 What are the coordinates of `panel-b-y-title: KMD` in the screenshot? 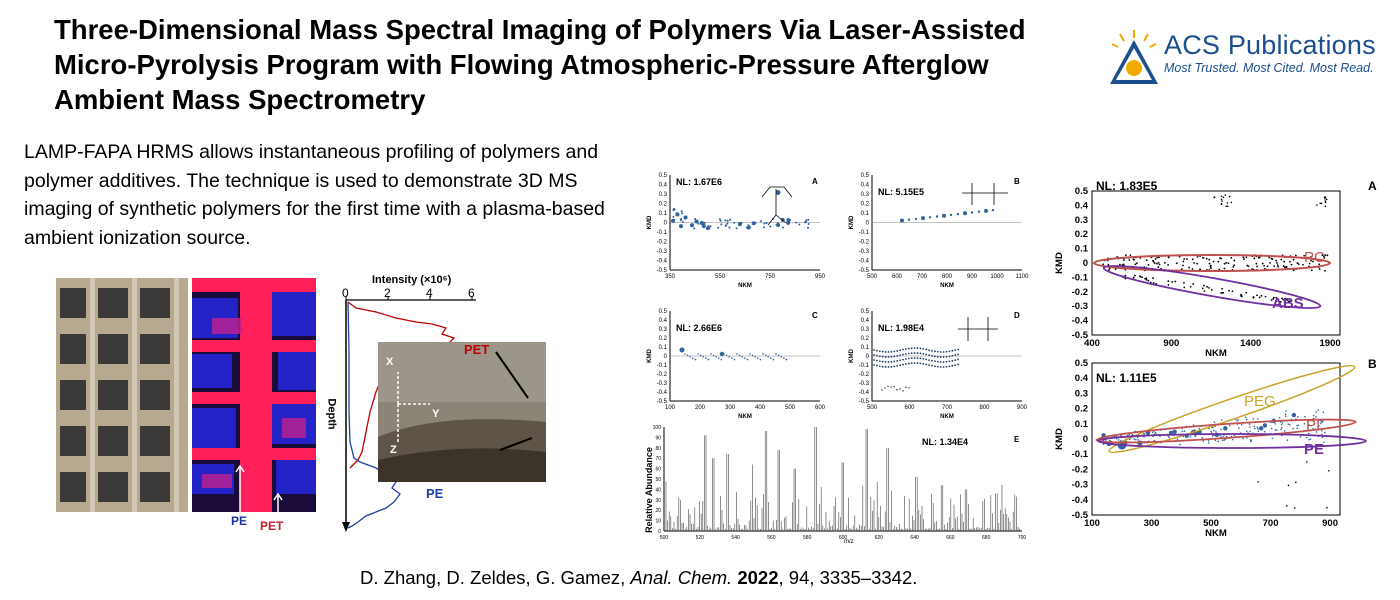 It's located at (852, 222).